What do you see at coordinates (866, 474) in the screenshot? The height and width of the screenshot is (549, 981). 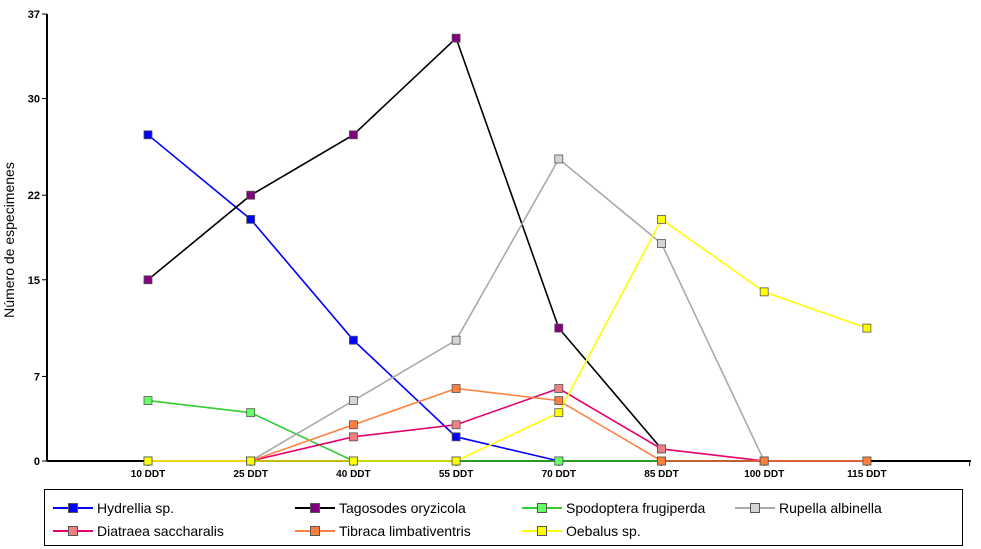 I see `x-tick-label: 115 DDT` at bounding box center [866, 474].